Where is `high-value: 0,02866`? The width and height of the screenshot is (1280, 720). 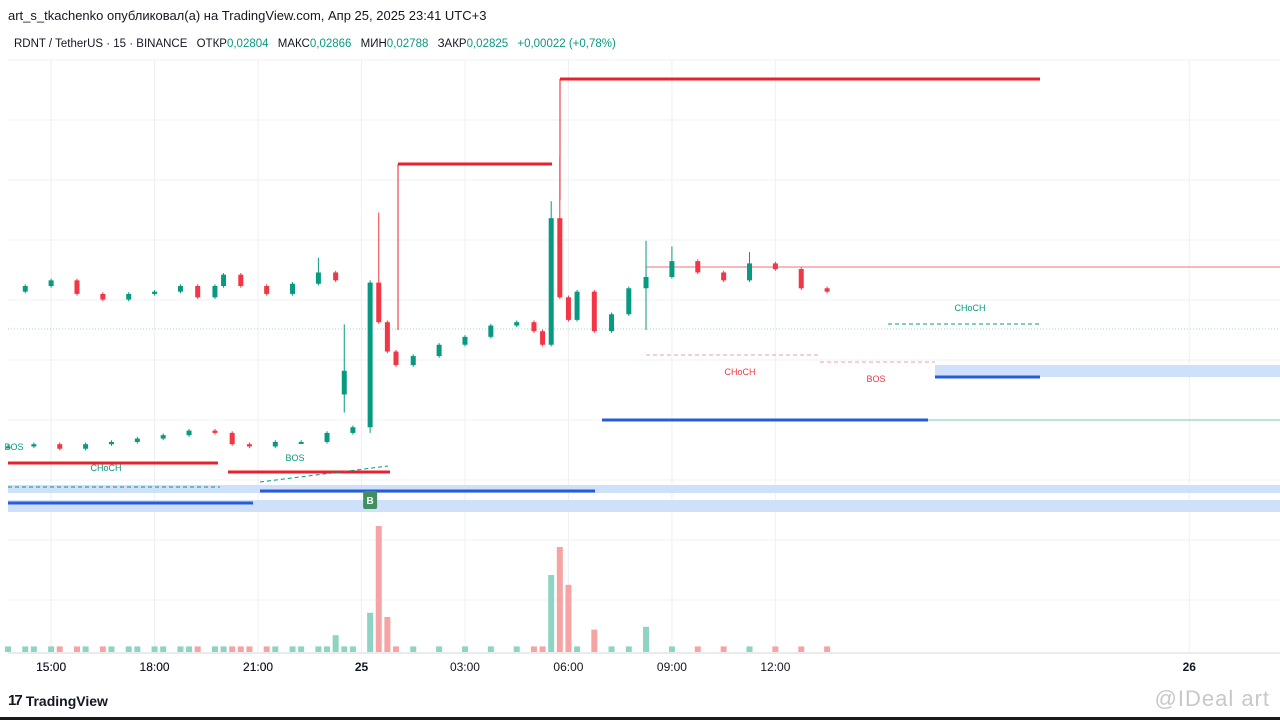 high-value: 0,02866 is located at coordinates (330, 44).